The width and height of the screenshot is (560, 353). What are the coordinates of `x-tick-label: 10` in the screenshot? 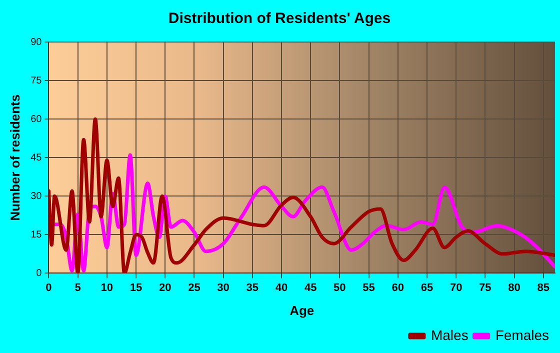 It's located at (107, 288).